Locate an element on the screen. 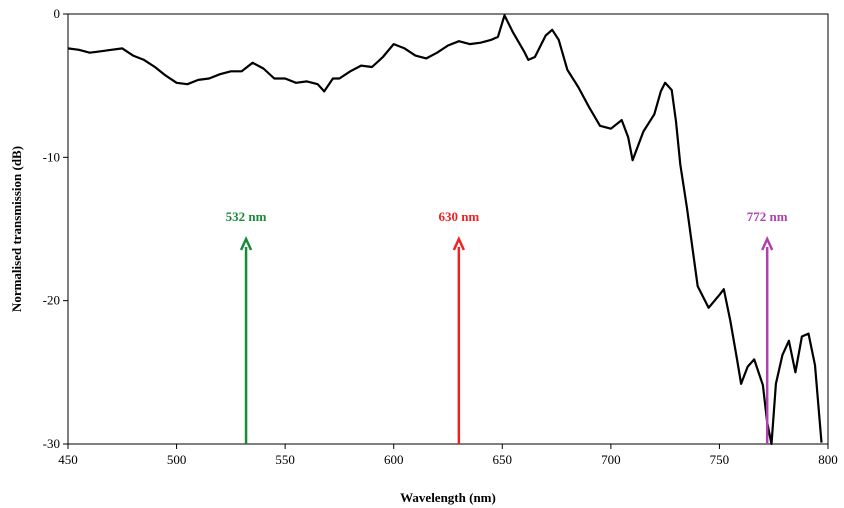  x-tick-label: 750 is located at coordinates (720, 459).